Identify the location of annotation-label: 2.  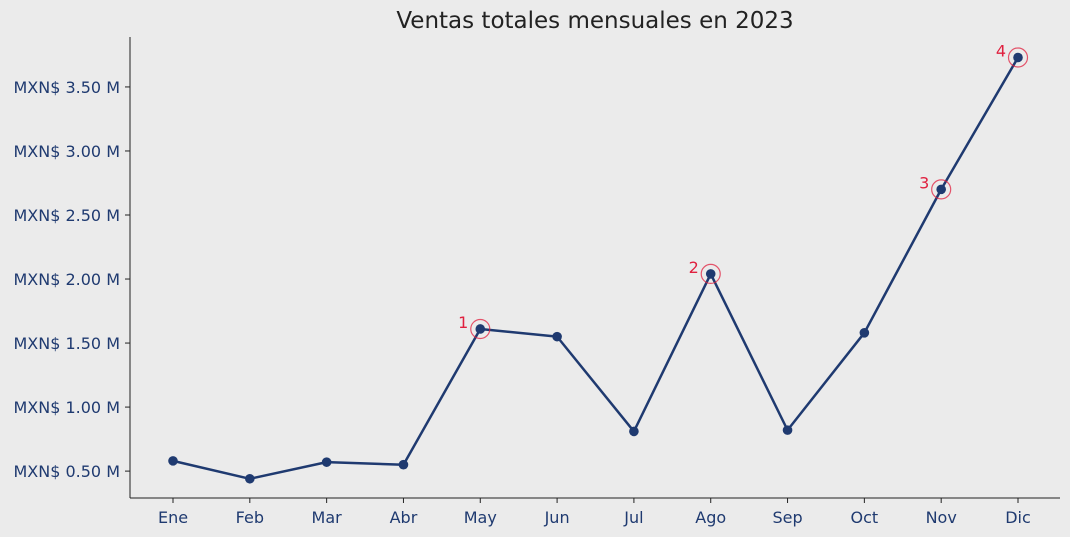
(694, 267).